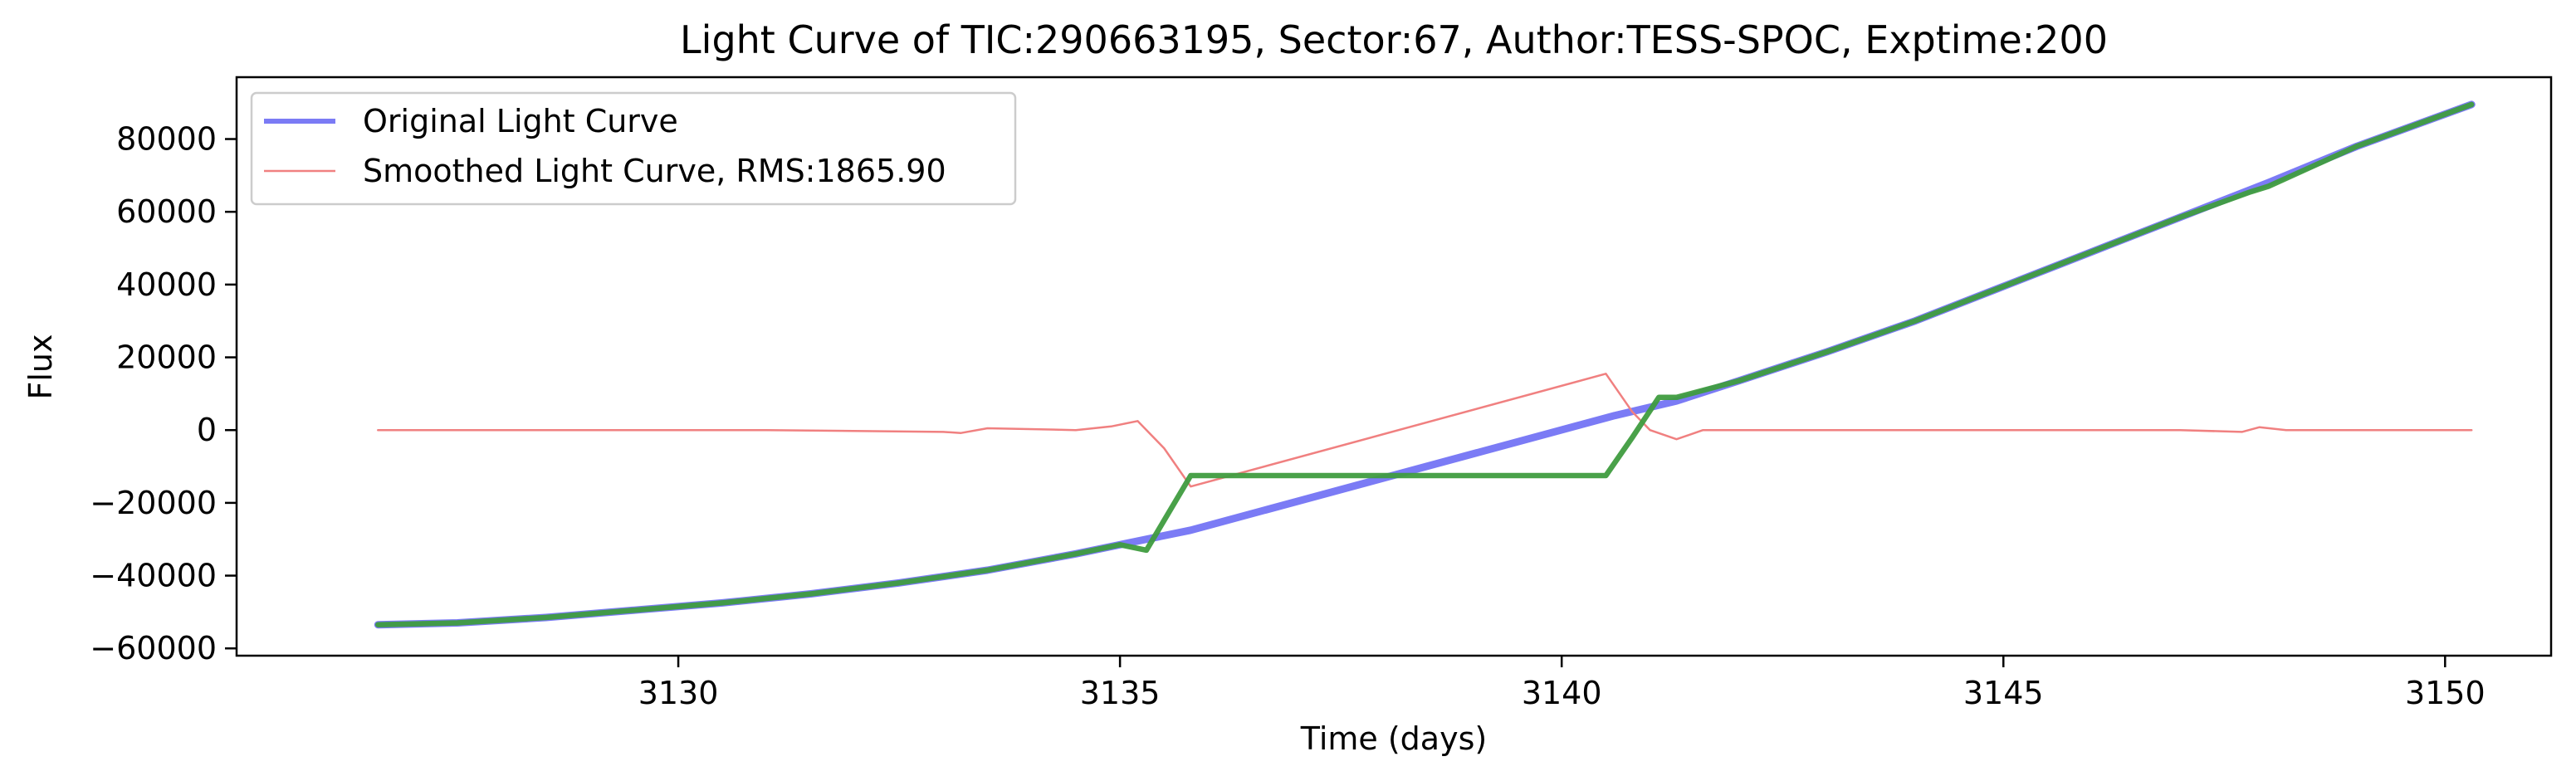 This screenshot has height=781, width=2576. I want to click on legend-box, so click(633, 148).